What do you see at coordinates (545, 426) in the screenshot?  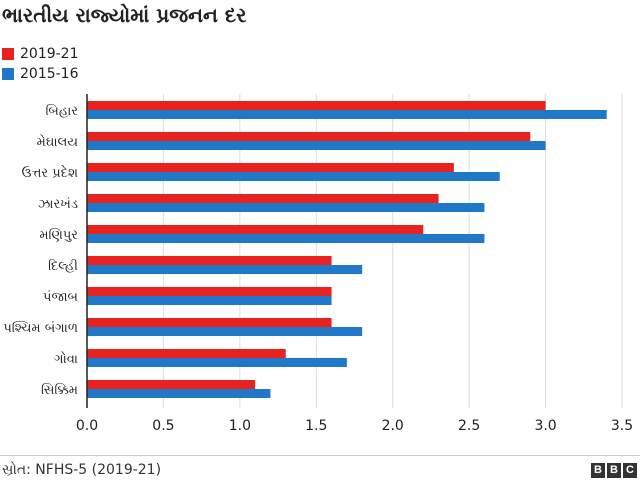 I see `x-tick-label: 3.0` at bounding box center [545, 426].